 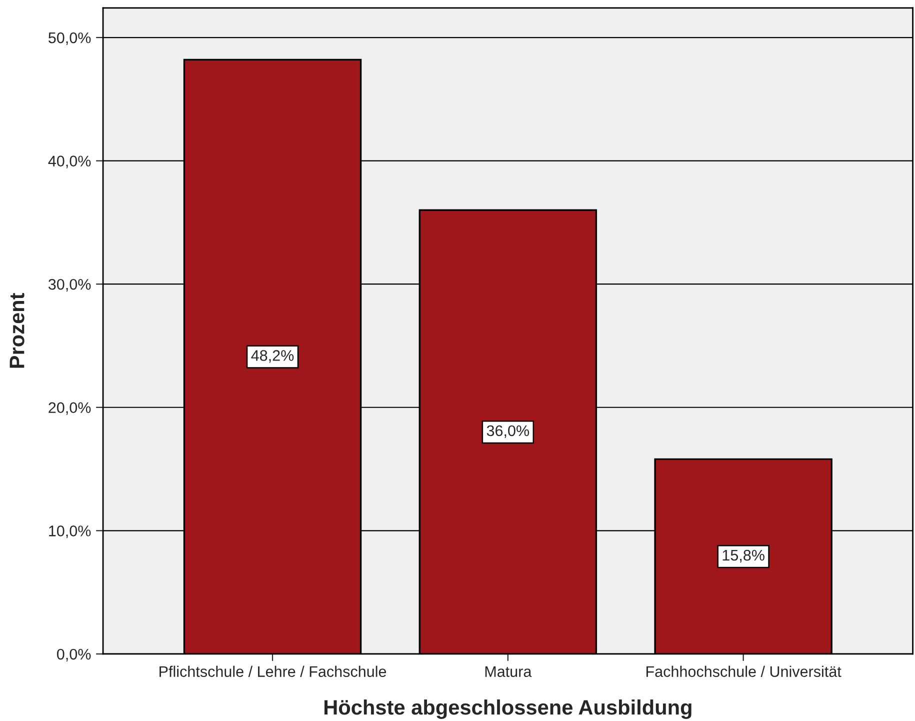 I want to click on data-label: 15,8%, so click(x=743, y=556).